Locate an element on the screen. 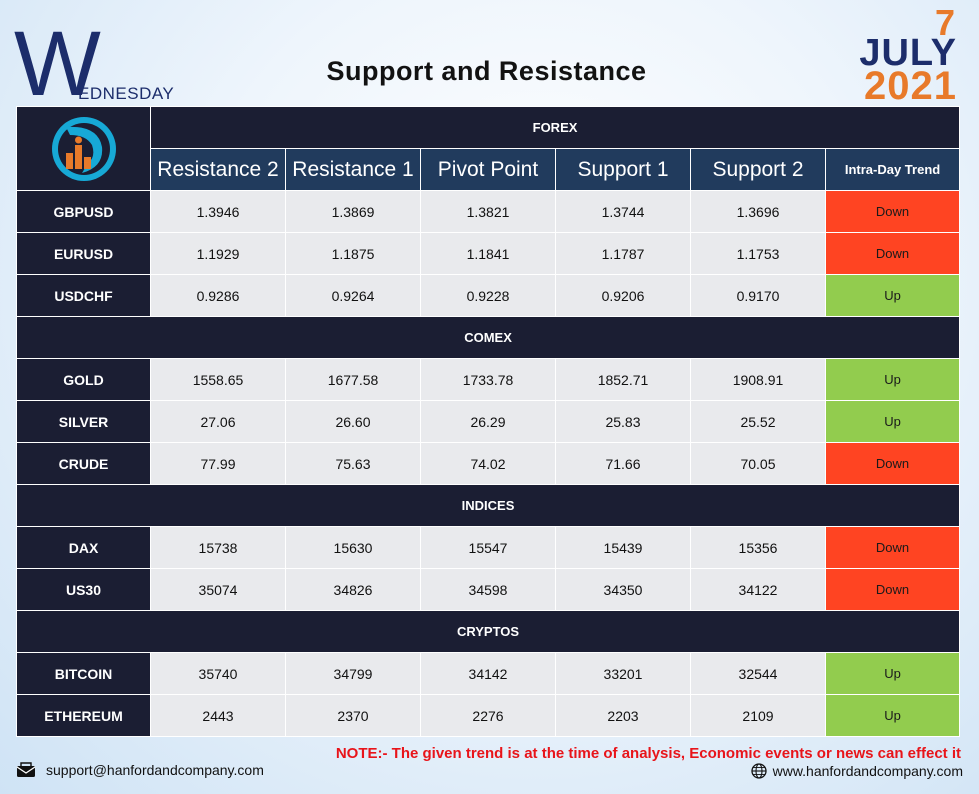 Image resolution: width=979 pixels, height=794 pixels. value-cell: 34350 is located at coordinates (623, 589).